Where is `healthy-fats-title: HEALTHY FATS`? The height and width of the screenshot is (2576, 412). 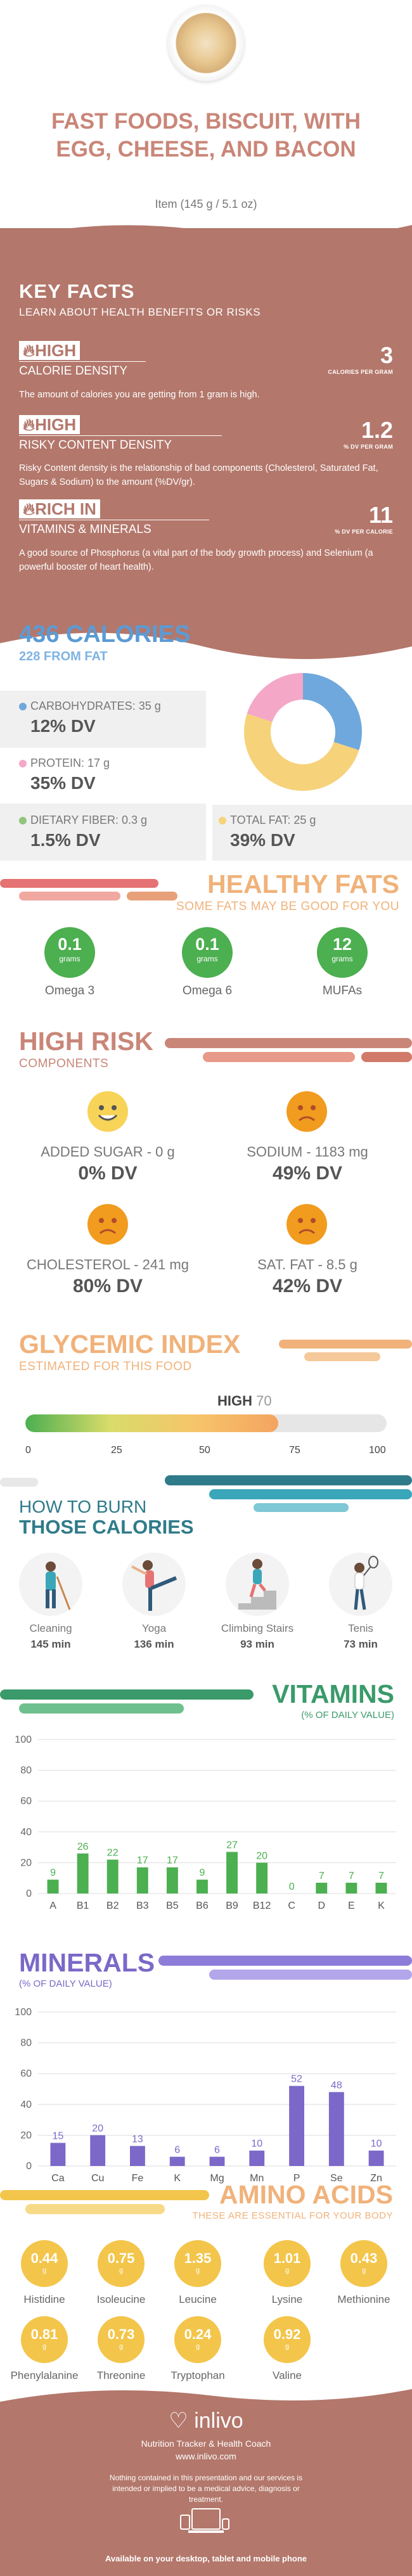
healthy-fats-title: HEALTHY FATS is located at coordinates (303, 884).